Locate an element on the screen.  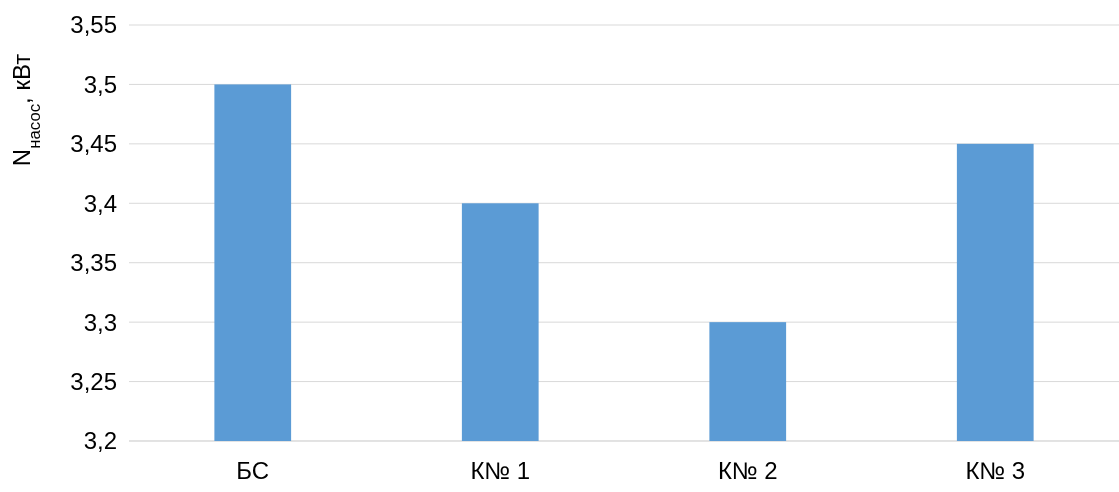
y-tick-label: 3,4 is located at coordinates (100, 203).